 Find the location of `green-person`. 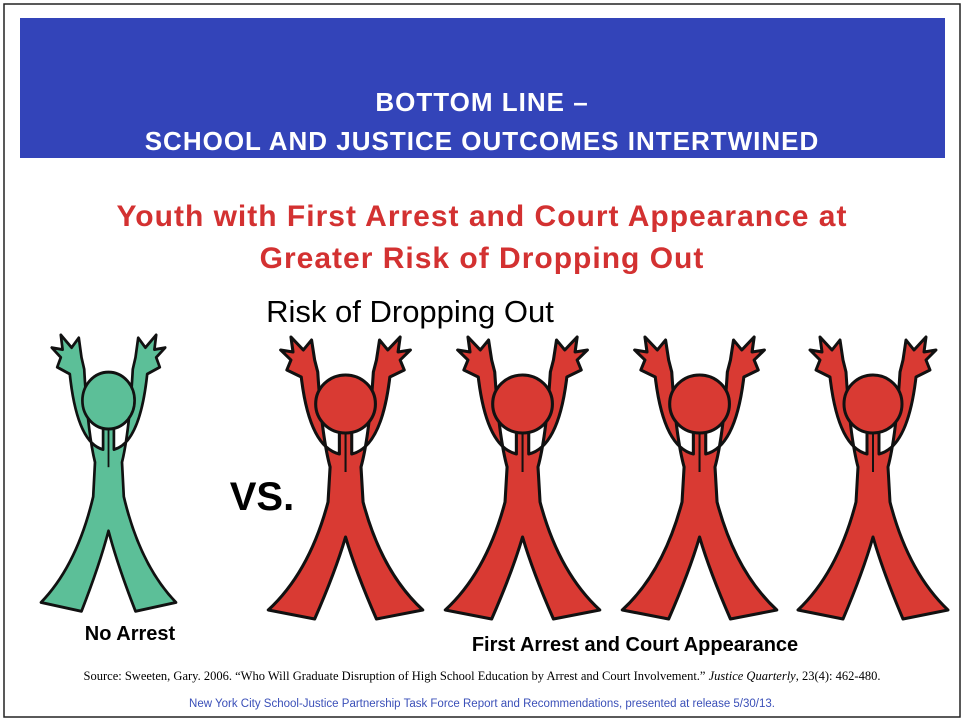

green-person is located at coordinates (108, 473).